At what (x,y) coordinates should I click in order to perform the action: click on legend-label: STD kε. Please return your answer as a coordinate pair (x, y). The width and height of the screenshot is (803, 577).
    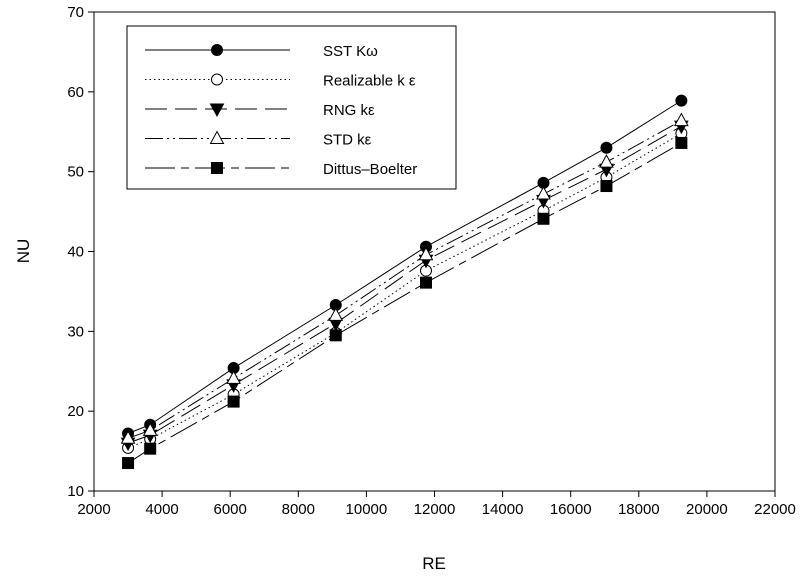
    Looking at the image, I should click on (347, 140).